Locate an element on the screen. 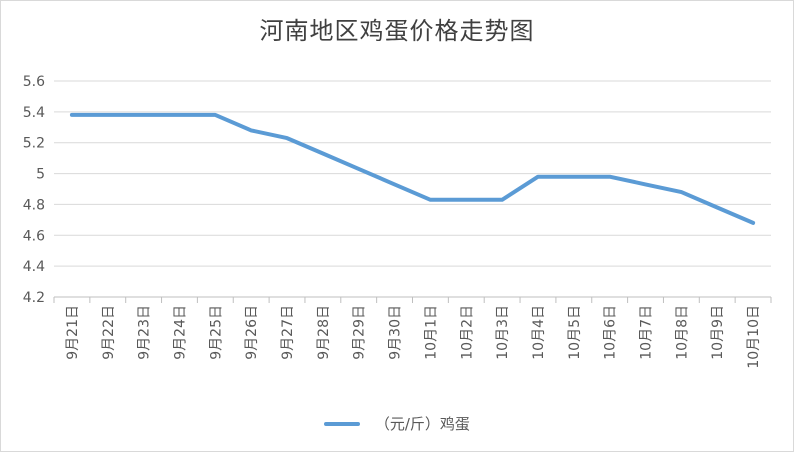 The image size is (794, 452). x-tick-label: 9月23日 is located at coordinates (145, 332).